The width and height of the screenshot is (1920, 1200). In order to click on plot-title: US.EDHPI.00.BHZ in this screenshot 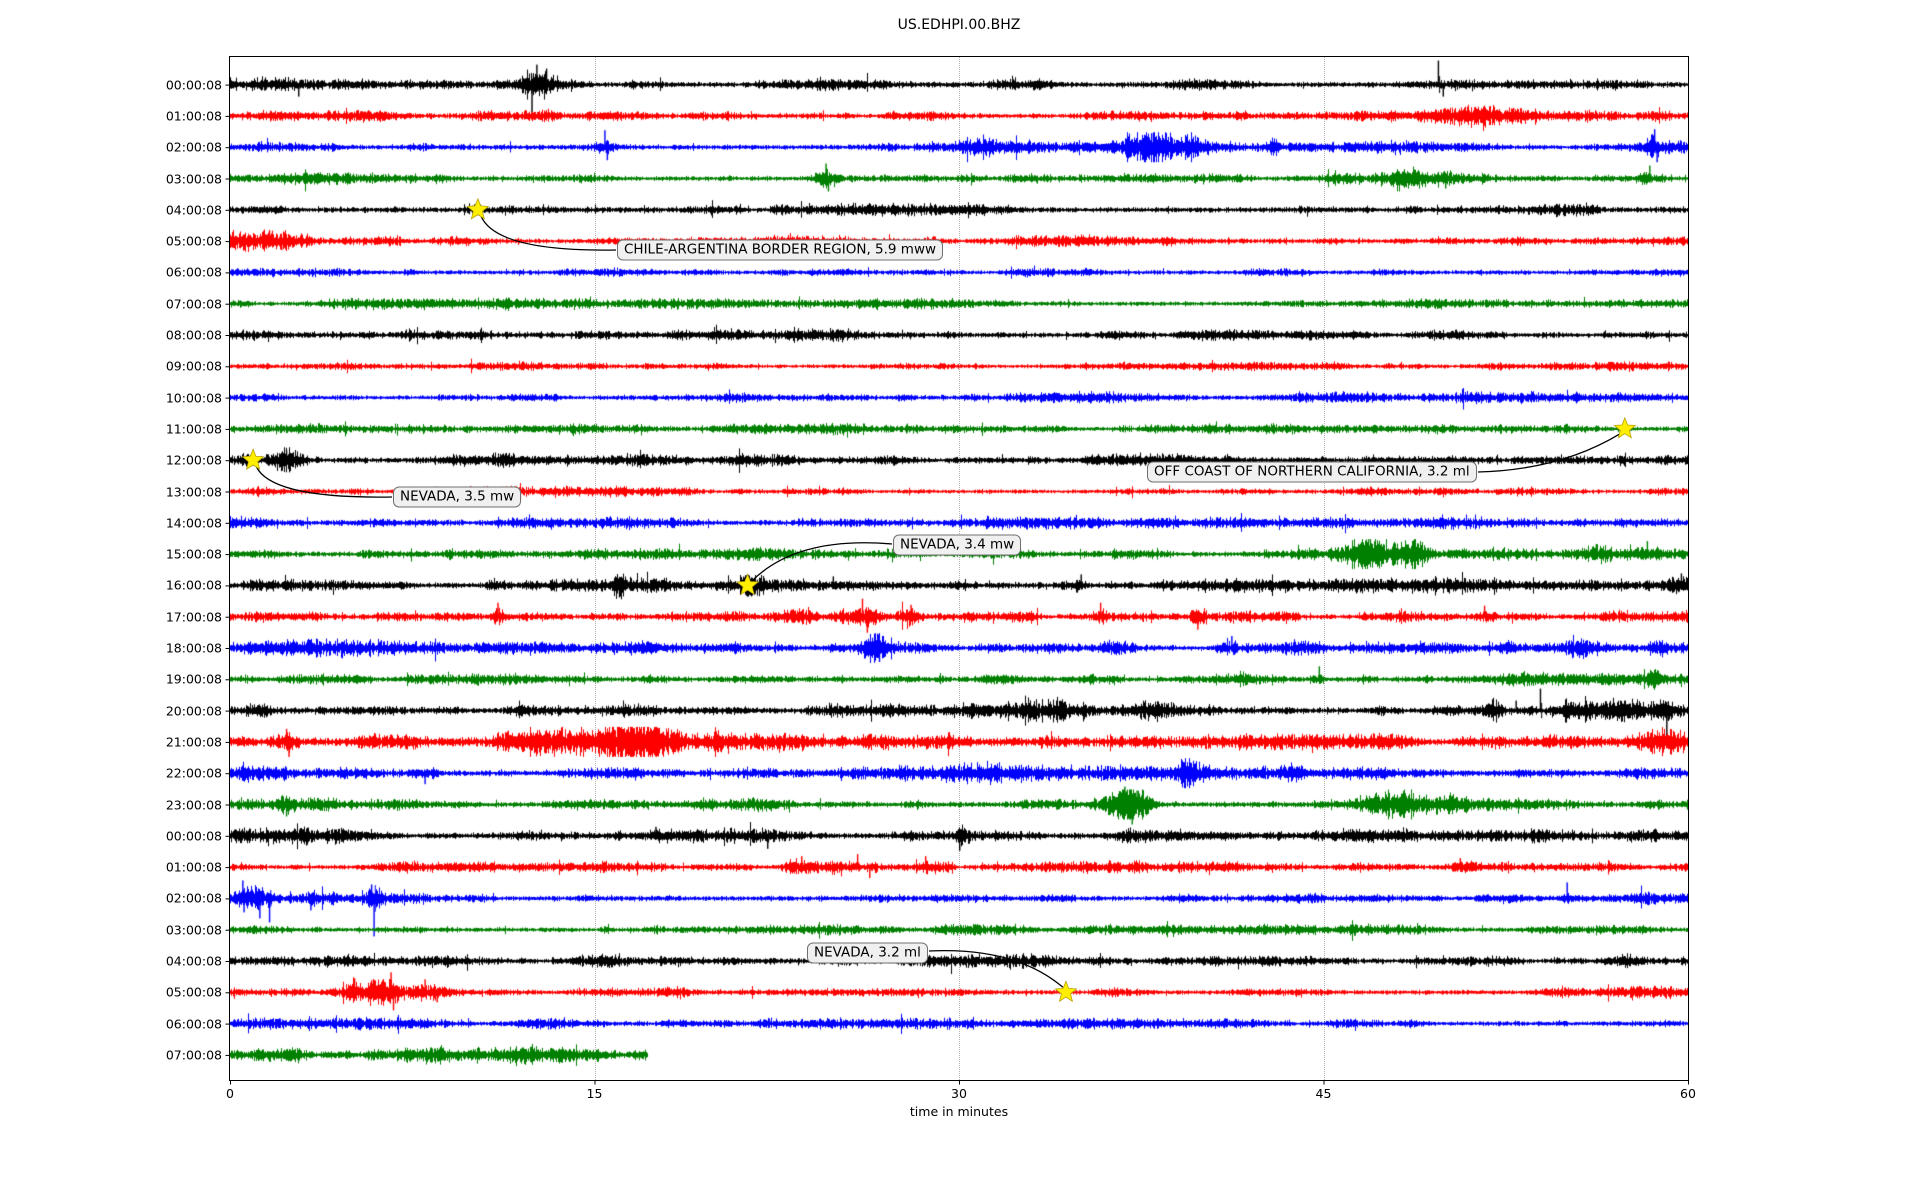, I will do `click(959, 25)`.